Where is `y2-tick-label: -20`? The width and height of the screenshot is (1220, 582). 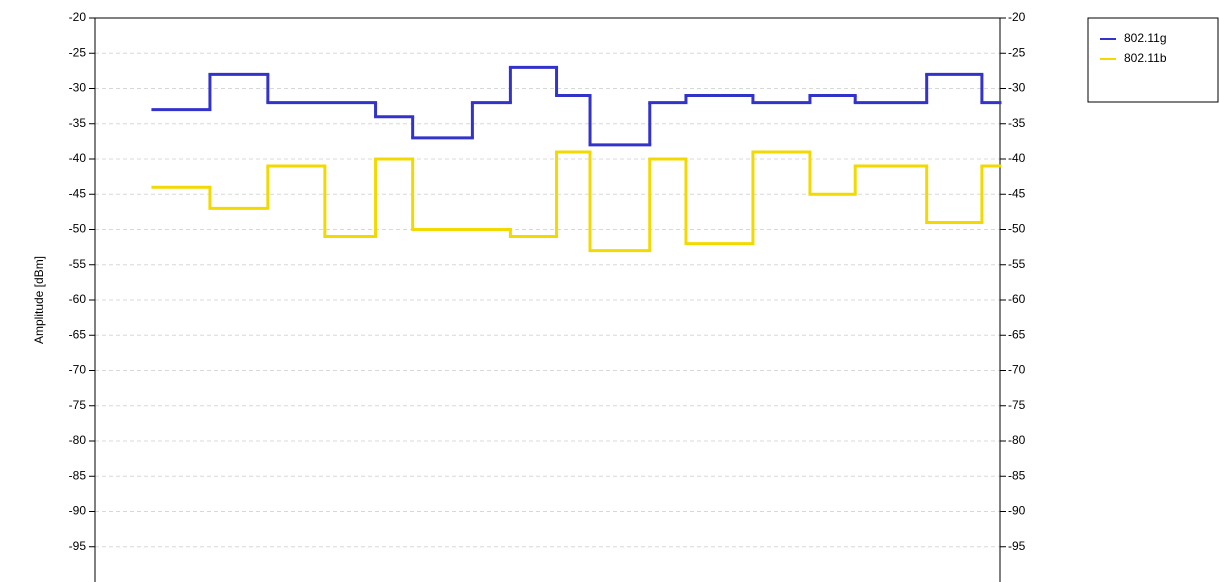
y2-tick-label: -20 is located at coordinates (1017, 17).